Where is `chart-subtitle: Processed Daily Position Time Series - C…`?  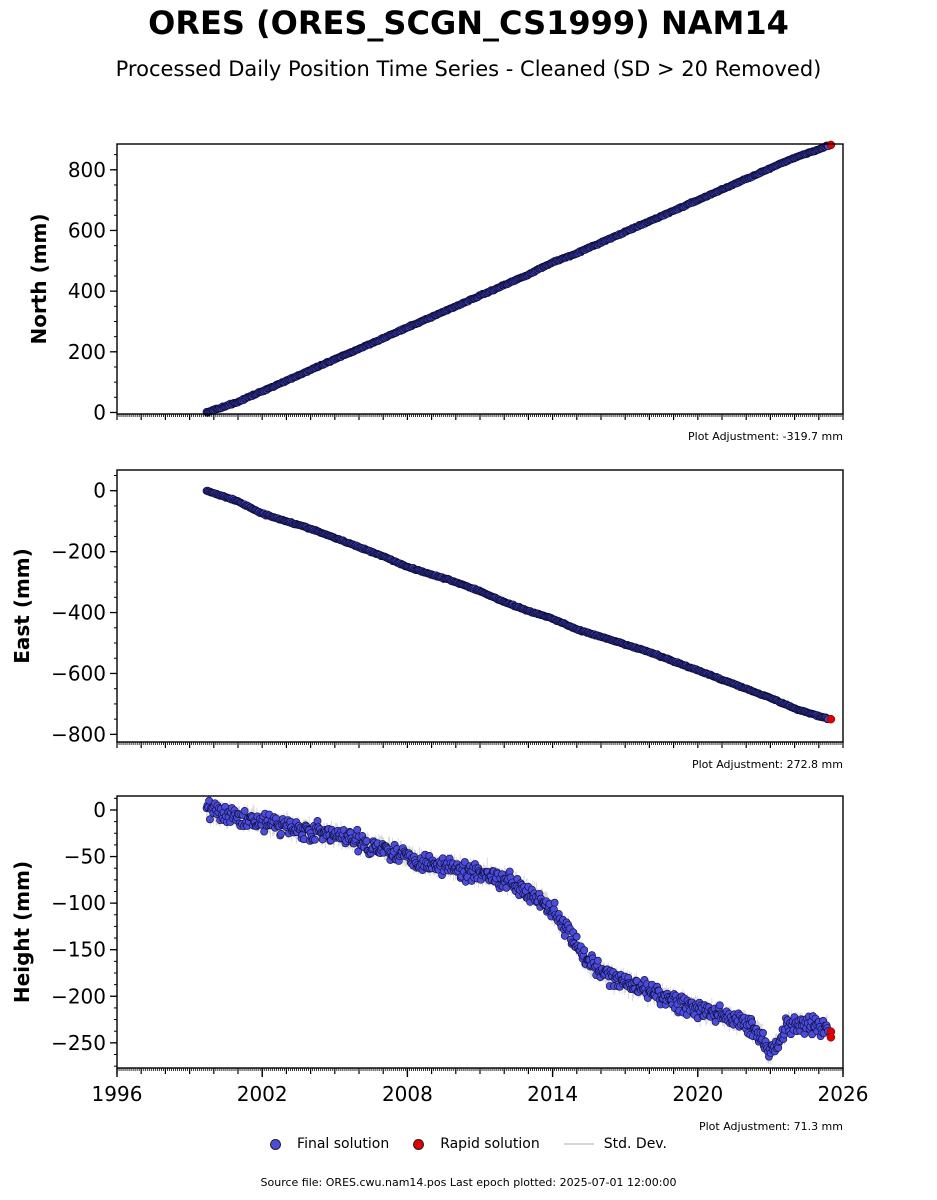 chart-subtitle: Processed Daily Position Time Series - C… is located at coordinates (468, 69).